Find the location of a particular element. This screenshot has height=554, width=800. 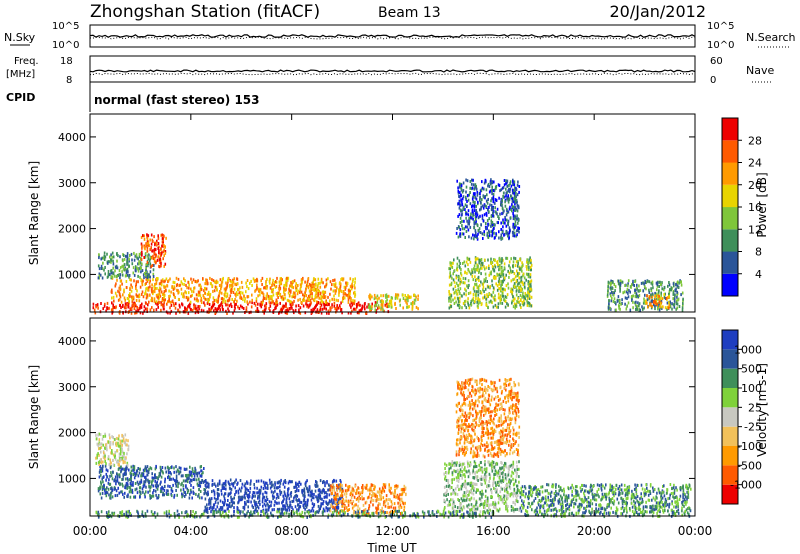

nsky-label: N.Sky is located at coordinates (20, 37).